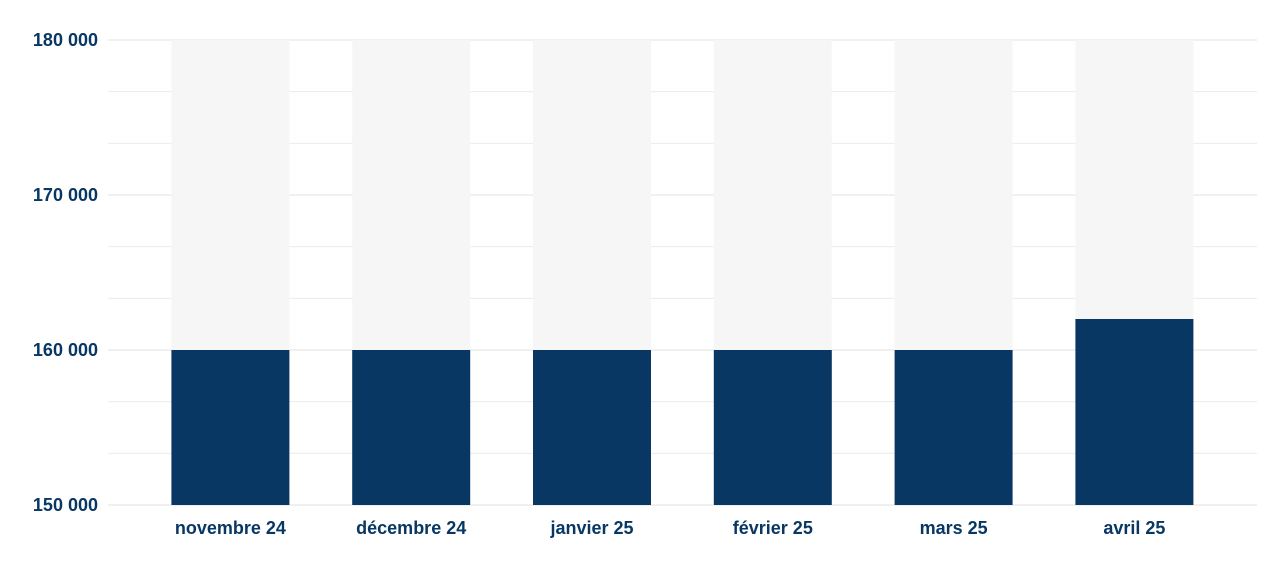 The height and width of the screenshot is (567, 1286). Describe the element at coordinates (65, 505) in the screenshot. I see `y-tick-label: 150 000` at that location.